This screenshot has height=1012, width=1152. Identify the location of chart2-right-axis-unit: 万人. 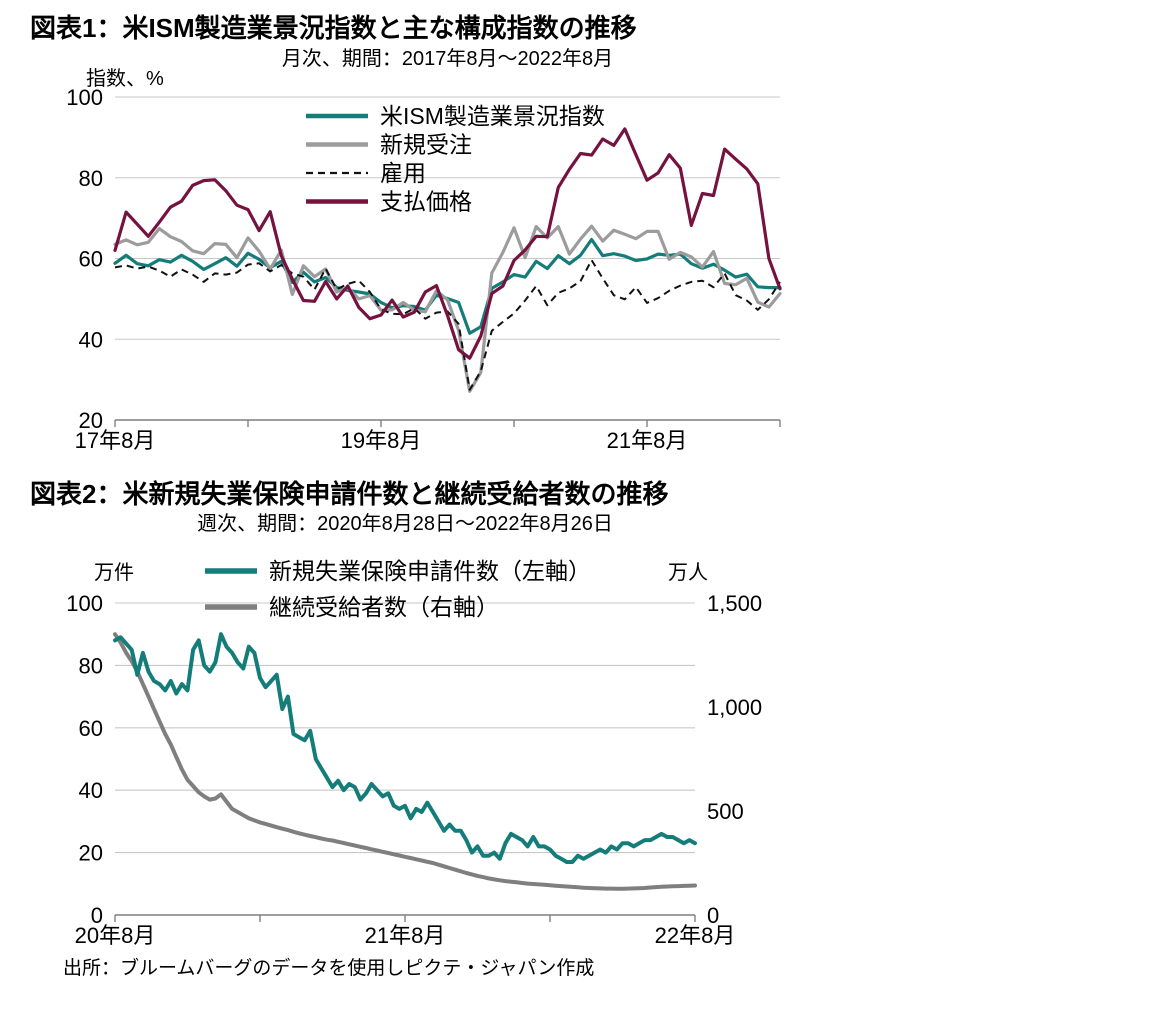
(688, 573).